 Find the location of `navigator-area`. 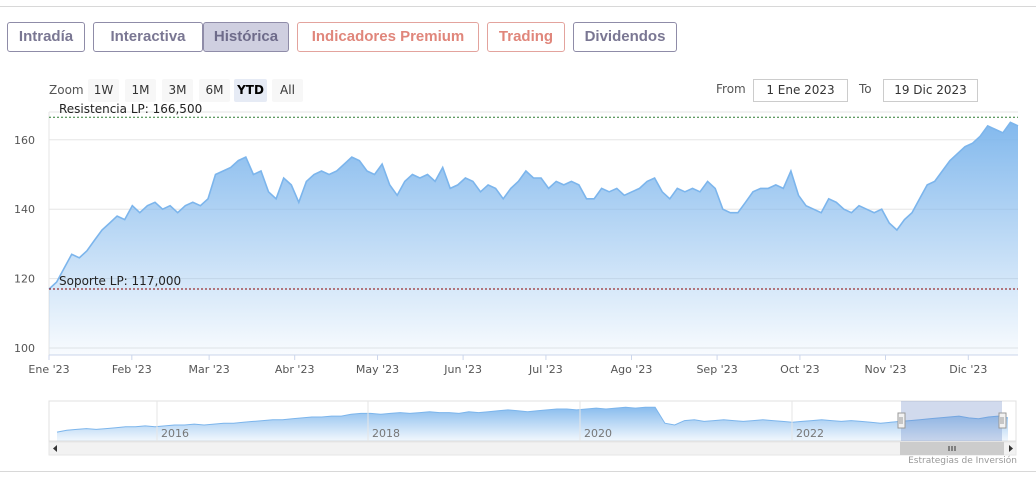

navigator-area is located at coordinates (532, 424).